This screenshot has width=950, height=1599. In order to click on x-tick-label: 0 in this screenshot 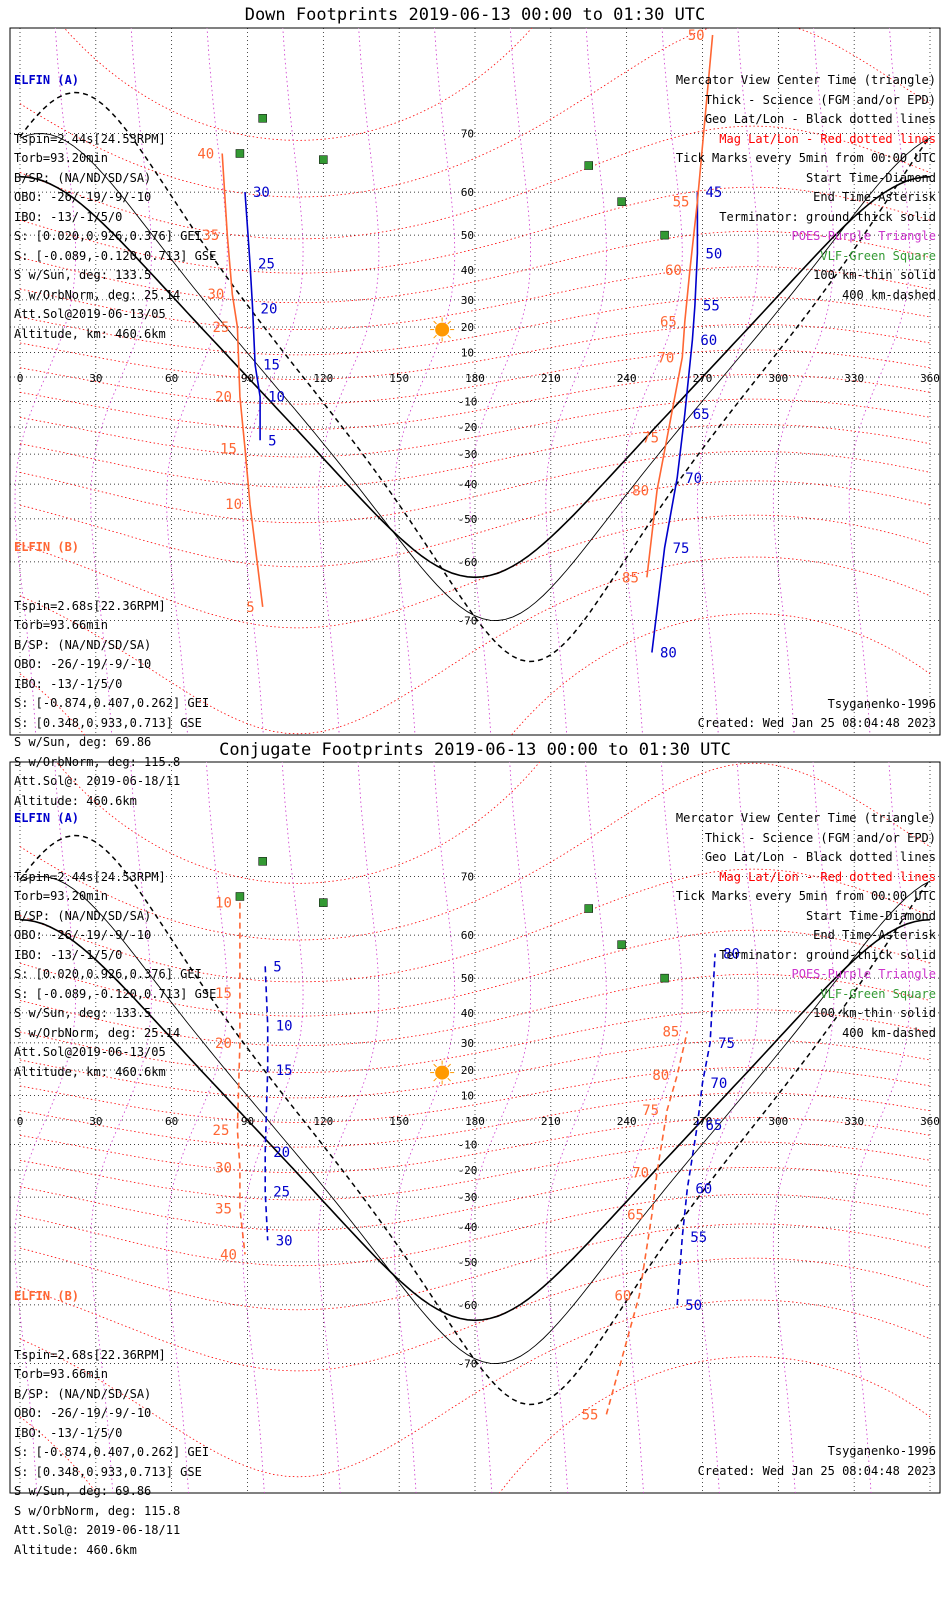, I will do `click(20, 1121)`.